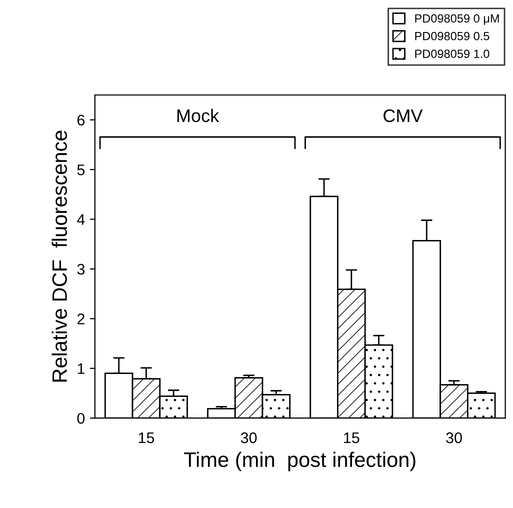  What do you see at coordinates (452, 54) in the screenshot?
I see `legend-label: PD098059 1.0` at bounding box center [452, 54].